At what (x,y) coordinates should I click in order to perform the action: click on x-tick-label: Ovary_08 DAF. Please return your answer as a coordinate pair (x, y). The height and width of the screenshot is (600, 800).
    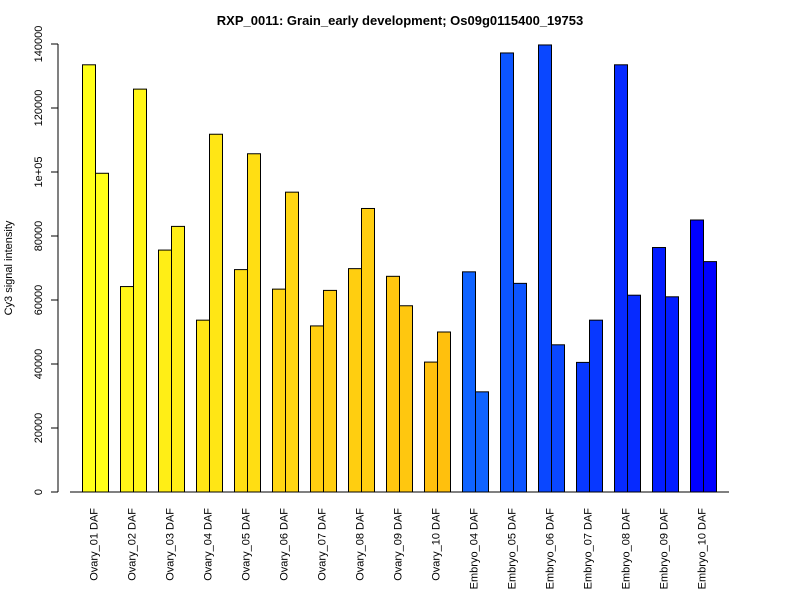
    Looking at the image, I should click on (361, 544).